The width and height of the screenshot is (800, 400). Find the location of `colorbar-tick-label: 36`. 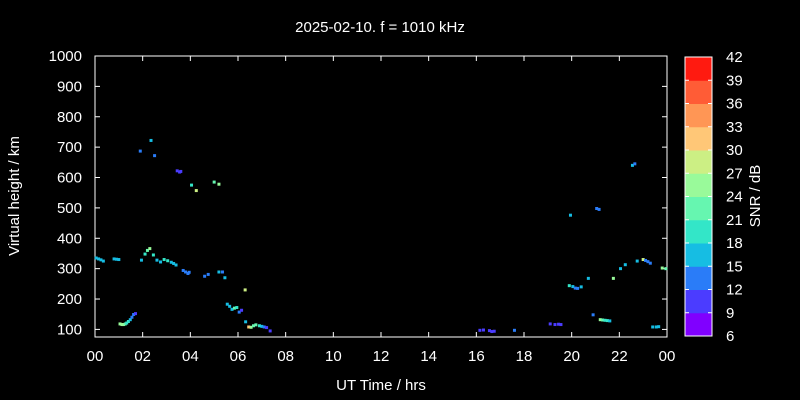

colorbar-tick-label: 36 is located at coordinates (734, 104).